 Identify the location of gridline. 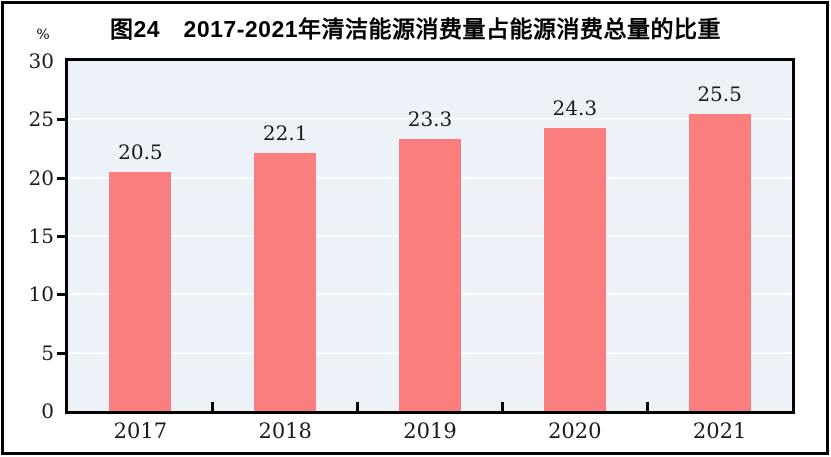
(430, 119).